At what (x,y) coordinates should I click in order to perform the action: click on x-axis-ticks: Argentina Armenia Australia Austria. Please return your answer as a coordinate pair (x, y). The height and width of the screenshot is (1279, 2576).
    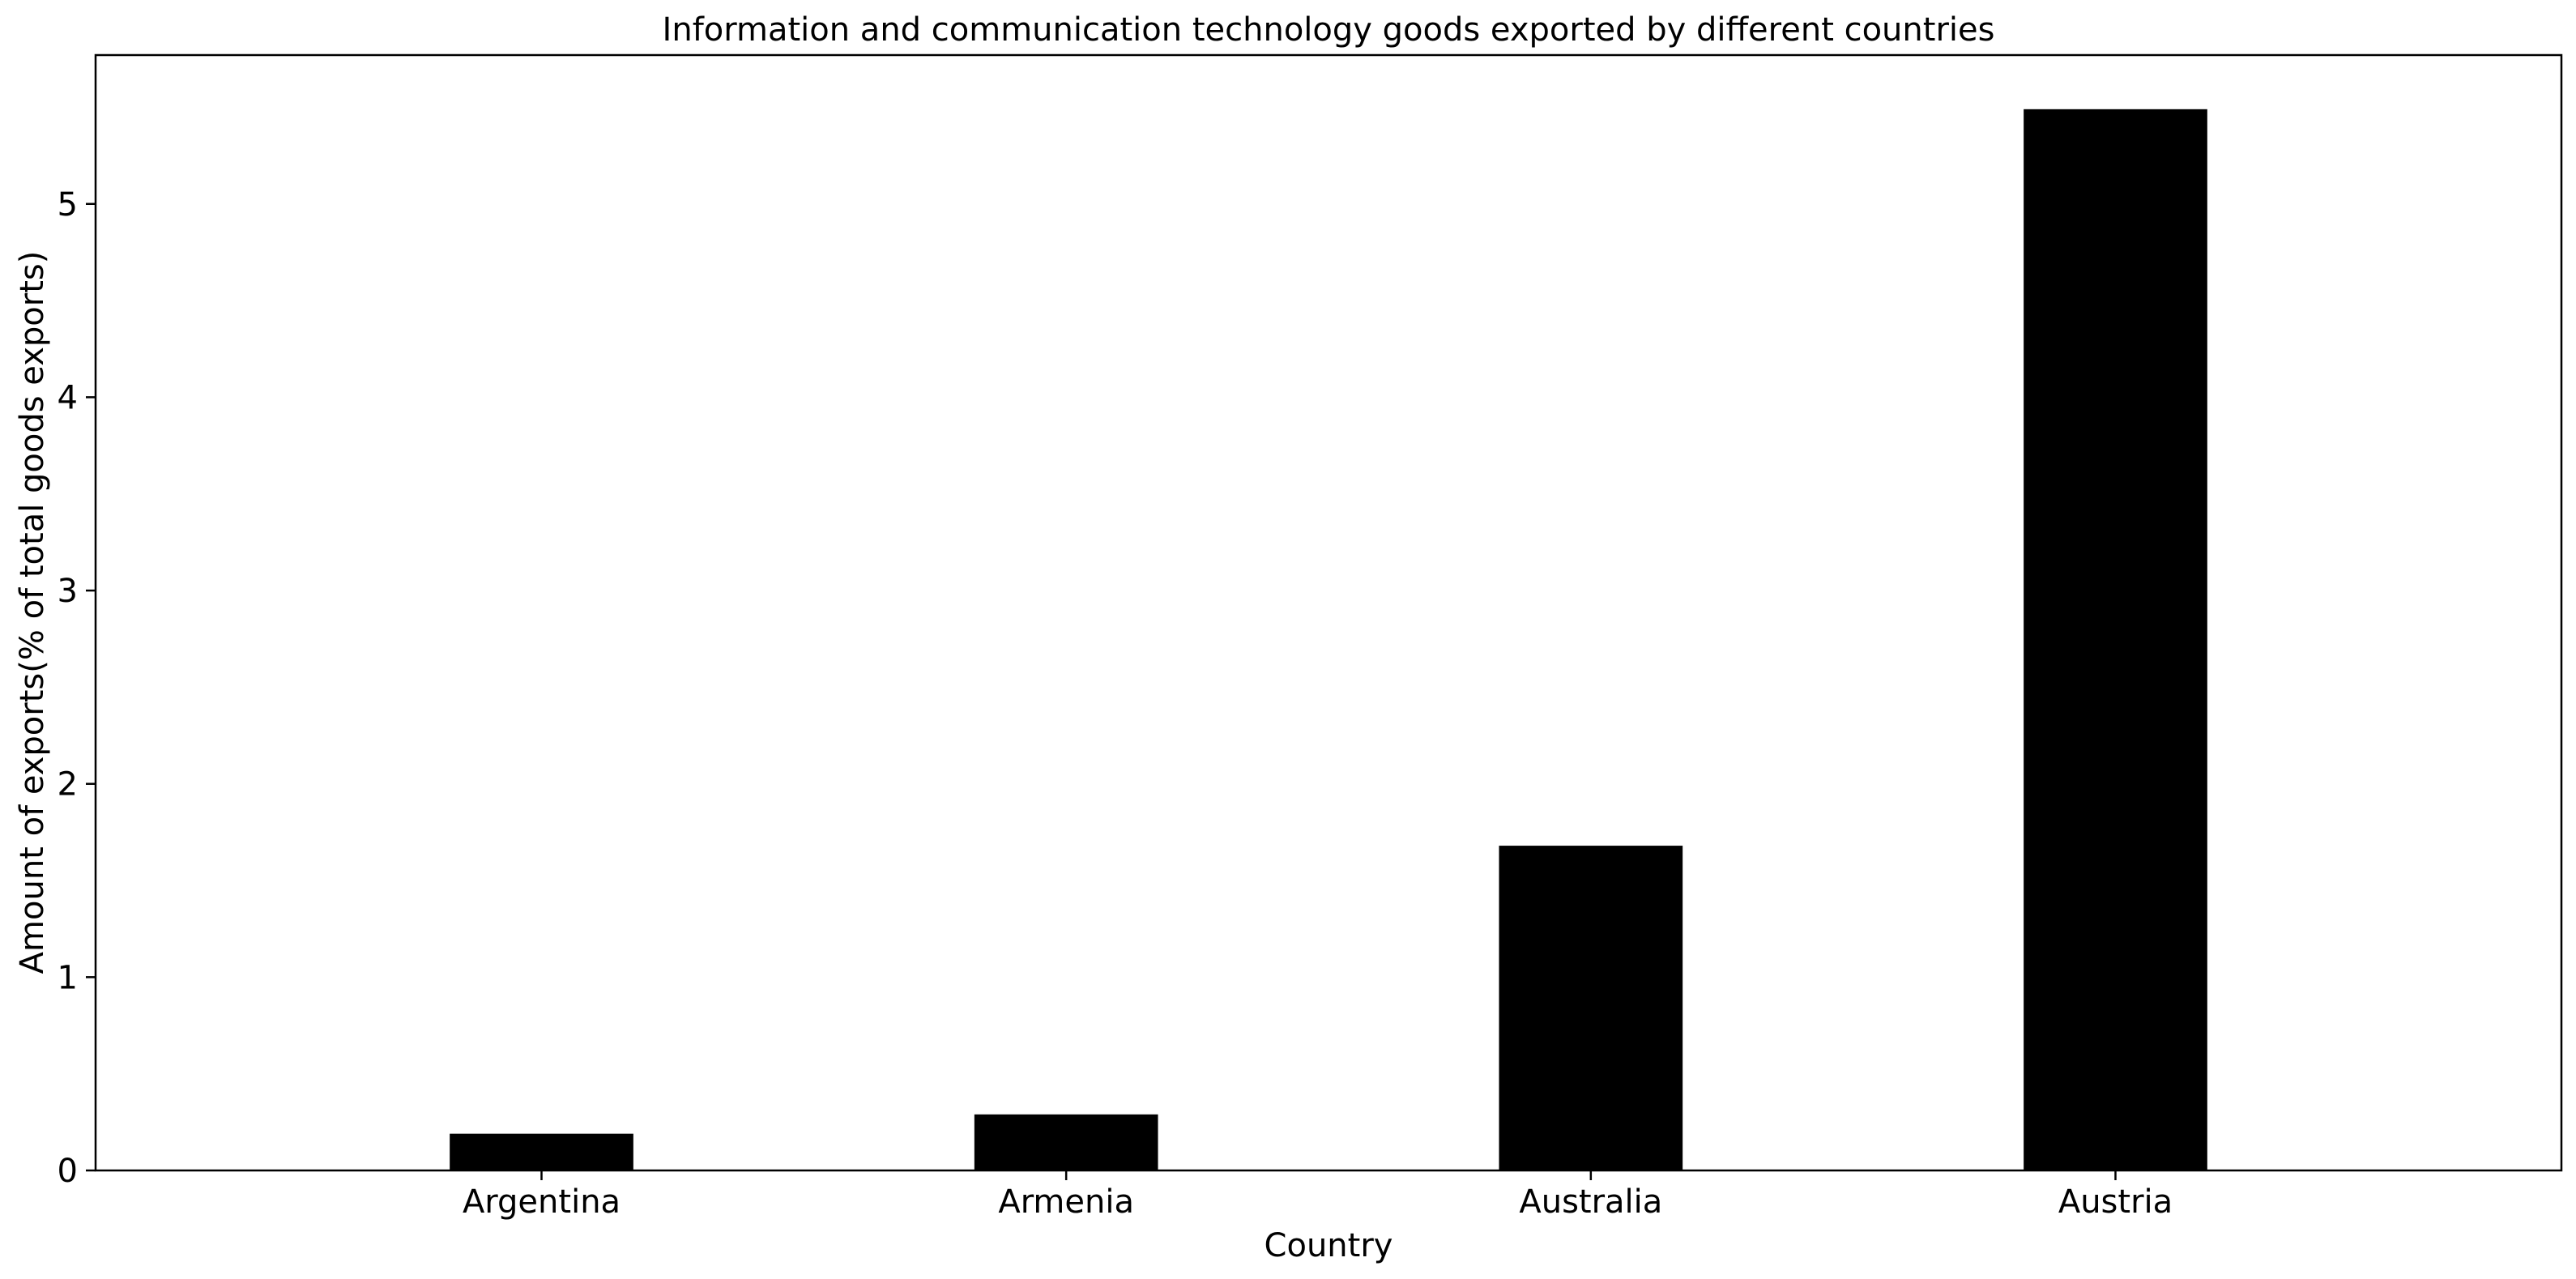
    Looking at the image, I should click on (1318, 1195).